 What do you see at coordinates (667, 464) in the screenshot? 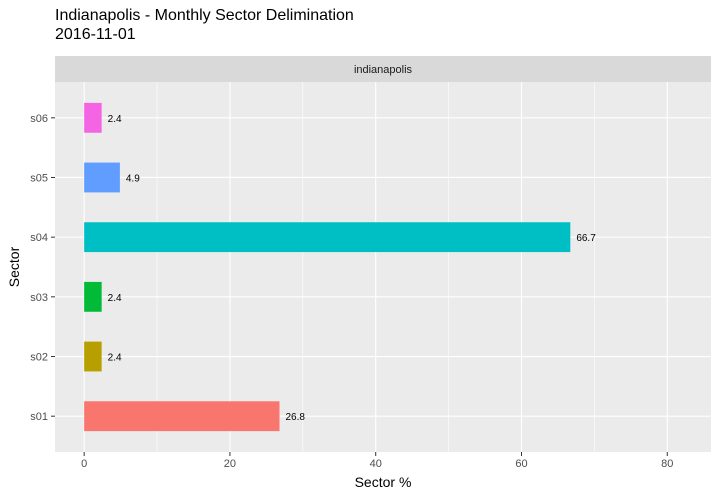
I see `x-tick-label: 80` at bounding box center [667, 464].